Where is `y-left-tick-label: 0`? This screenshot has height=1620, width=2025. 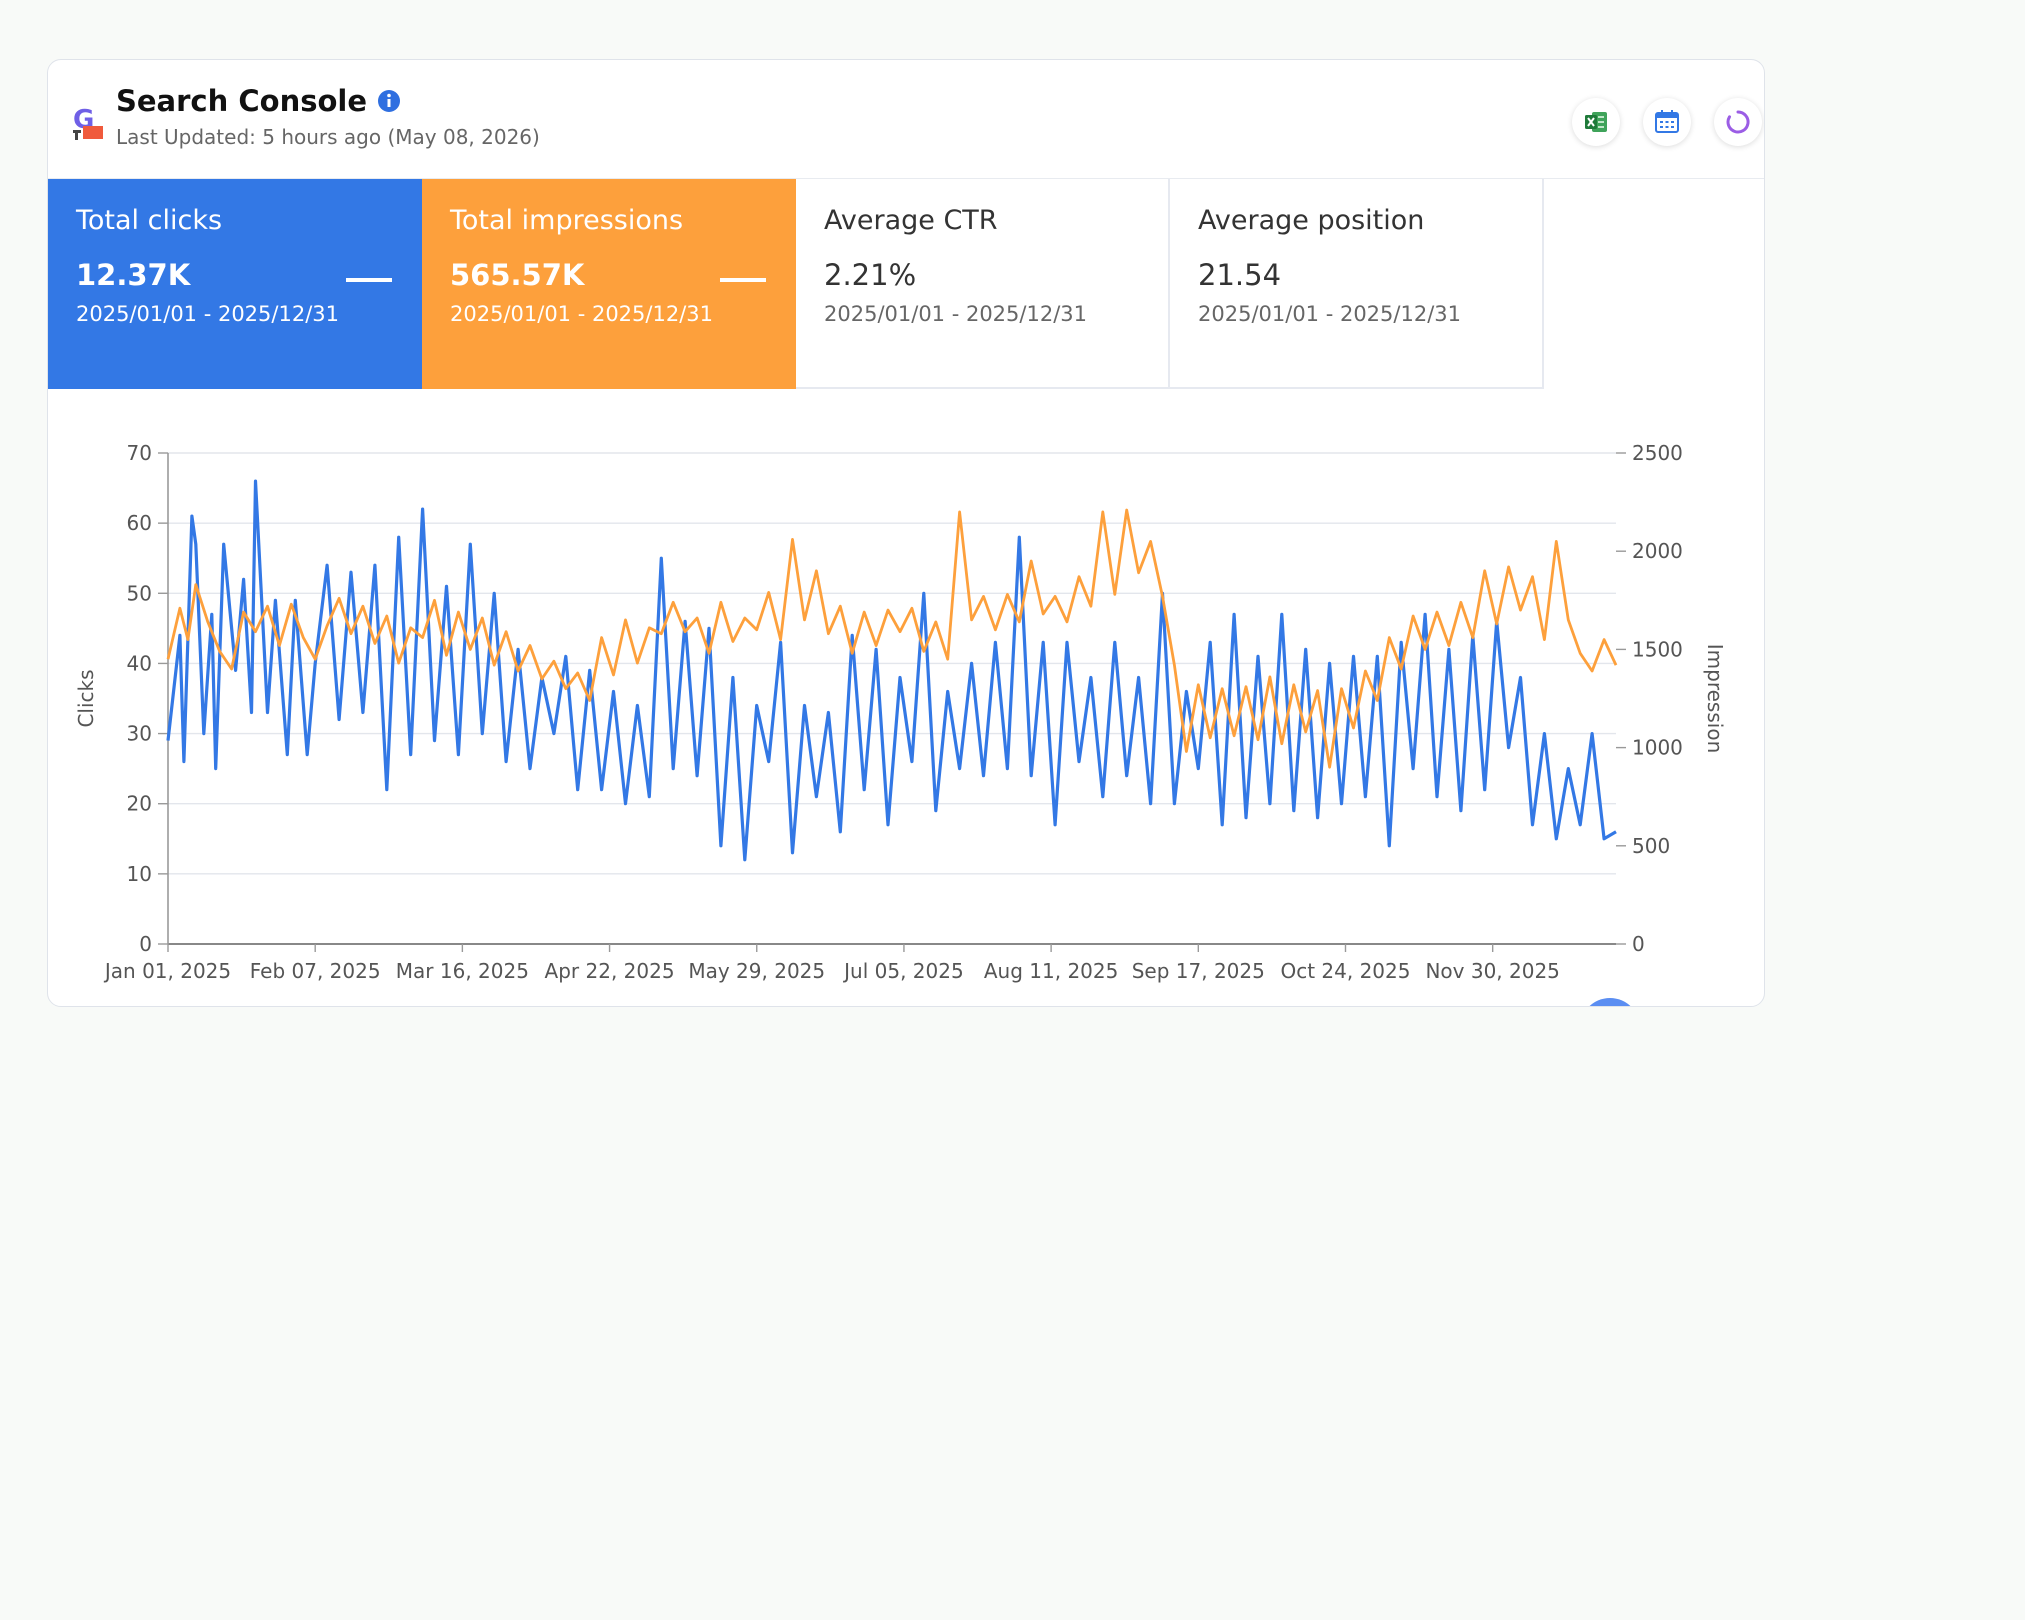 y-left-tick-label: 0 is located at coordinates (145, 944).